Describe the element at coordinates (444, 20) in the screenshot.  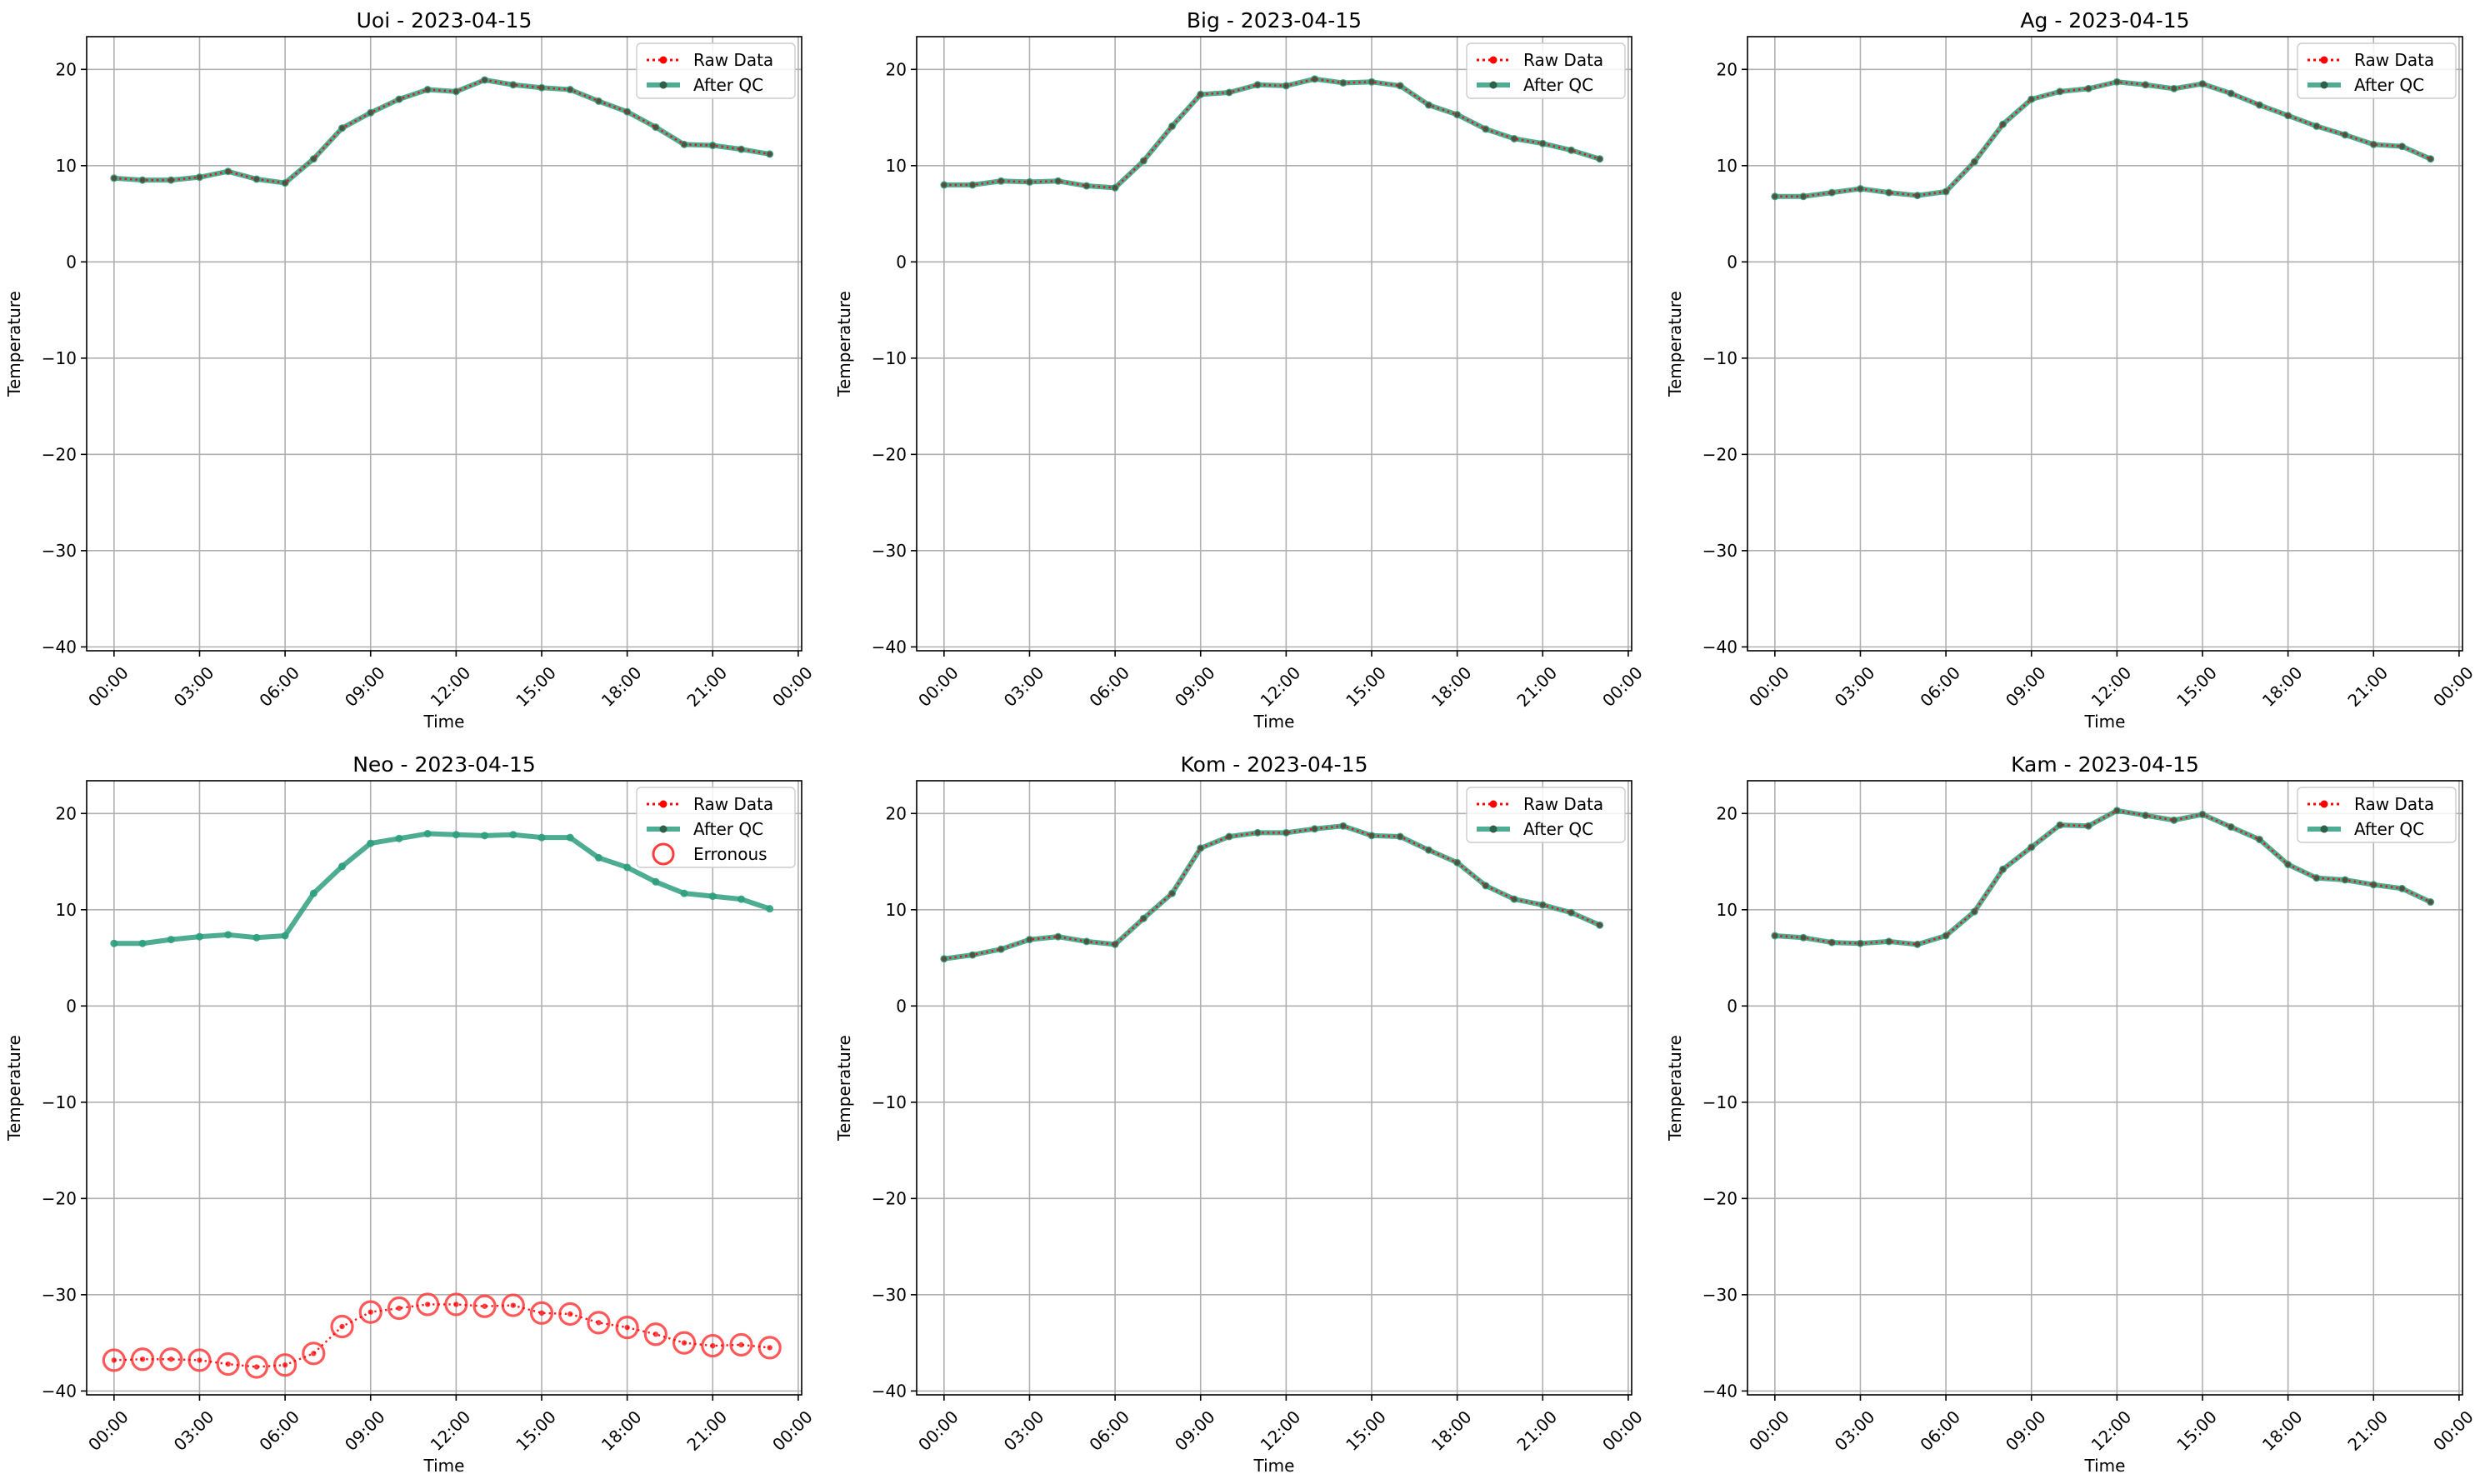
I see `subplot-title: Uoi - 2023-04-15` at that location.